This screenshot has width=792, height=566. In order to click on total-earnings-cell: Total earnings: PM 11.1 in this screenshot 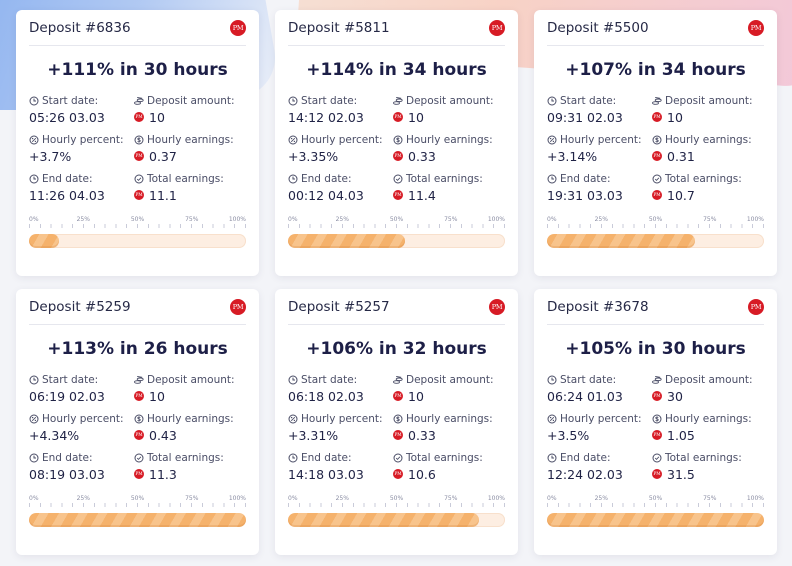, I will do `click(190, 188)`.